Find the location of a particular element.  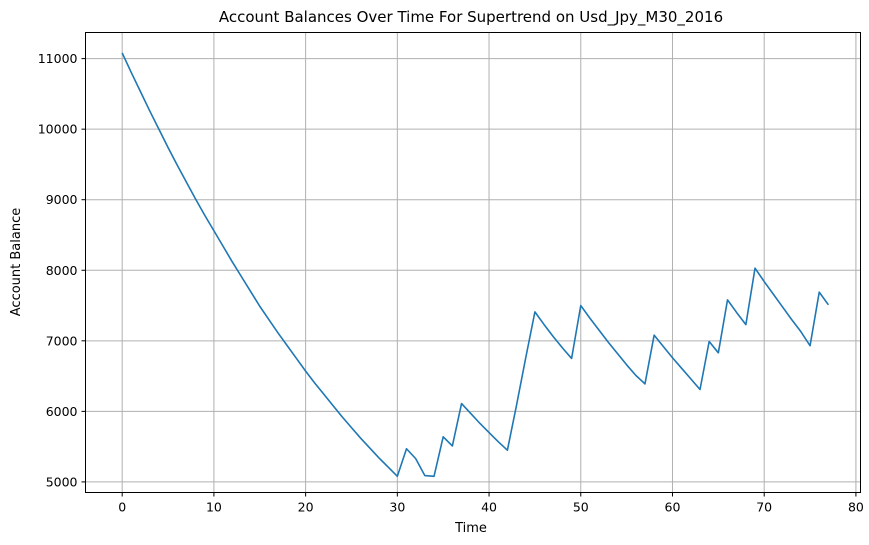

y-tick-label: 11000 is located at coordinates (58, 58).